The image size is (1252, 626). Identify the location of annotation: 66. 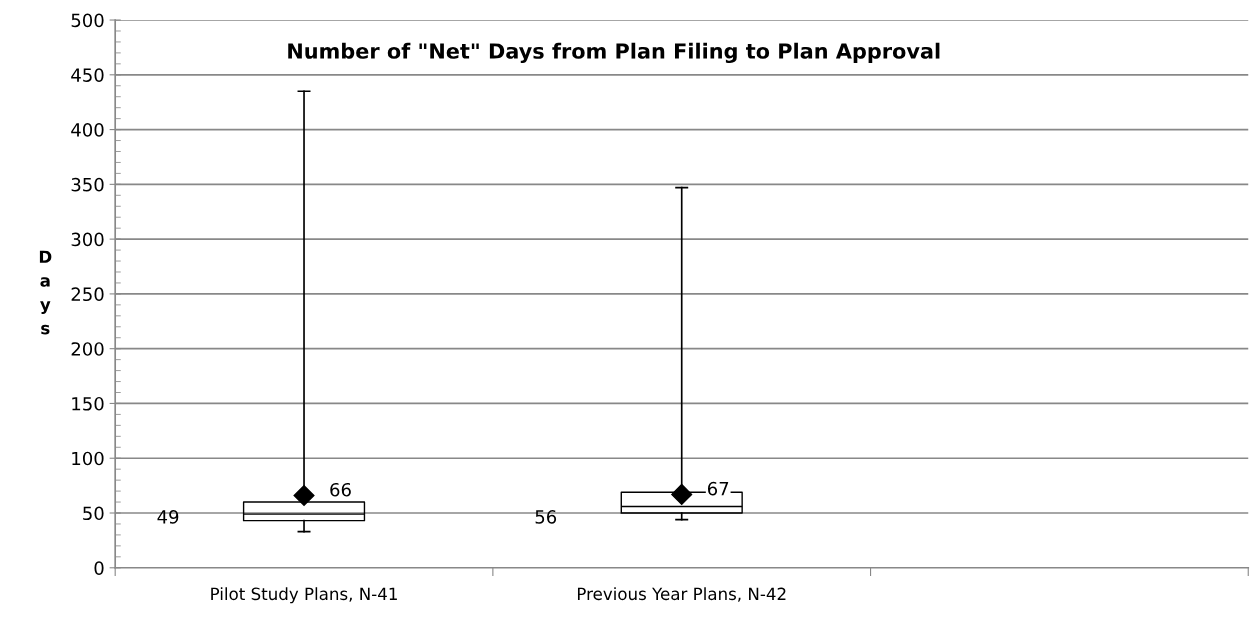
(340, 489).